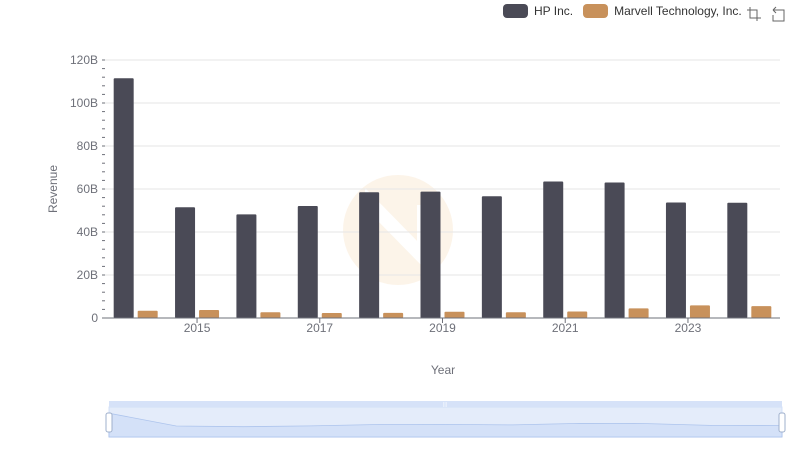 This screenshot has width=800, height=461. I want to click on x-tick-label: 2017, so click(319, 328).